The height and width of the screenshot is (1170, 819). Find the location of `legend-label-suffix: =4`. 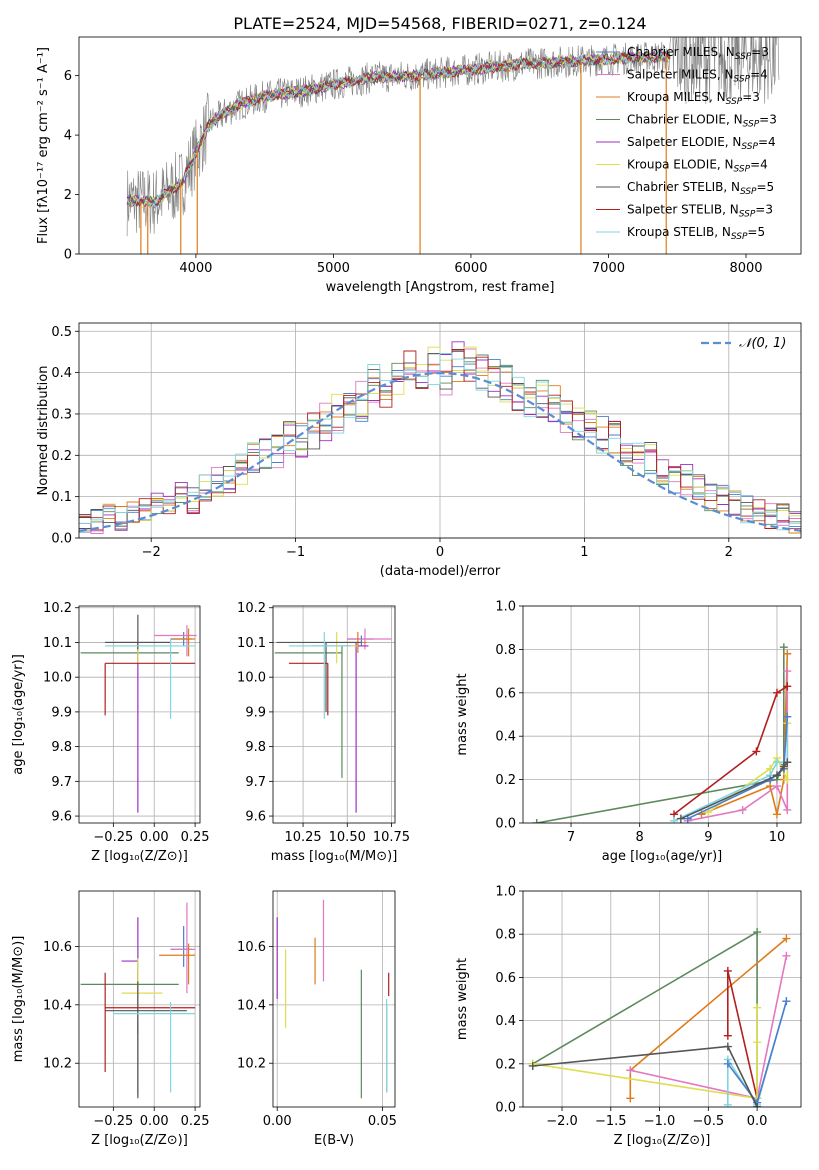

legend-label-suffix: =4 is located at coordinates (767, 142).